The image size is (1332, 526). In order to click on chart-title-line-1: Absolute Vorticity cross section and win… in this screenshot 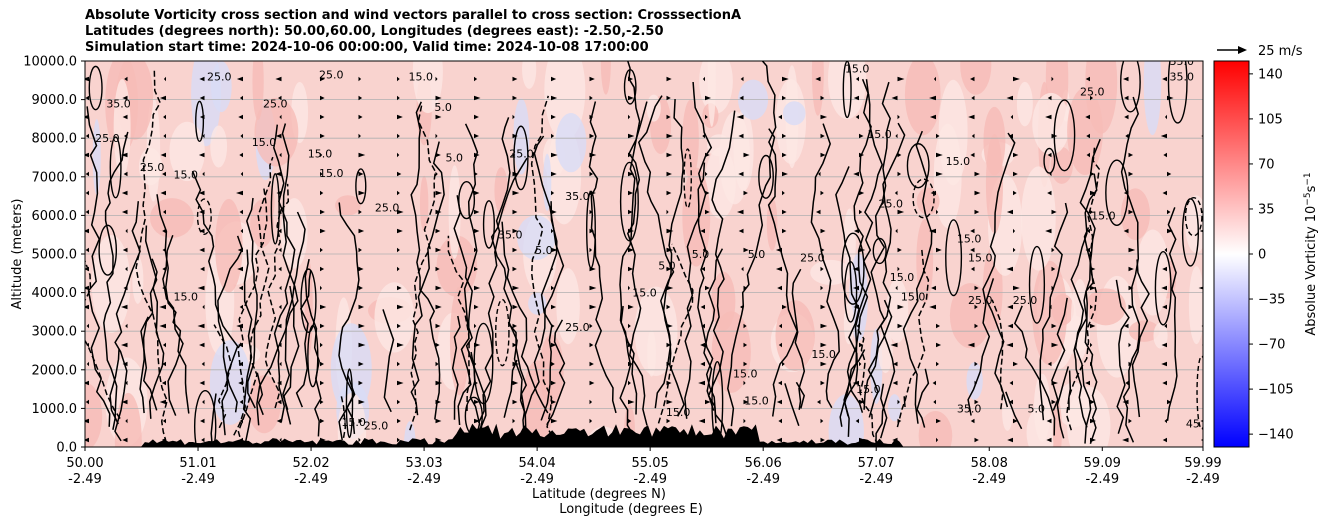, I will do `click(413, 15)`.